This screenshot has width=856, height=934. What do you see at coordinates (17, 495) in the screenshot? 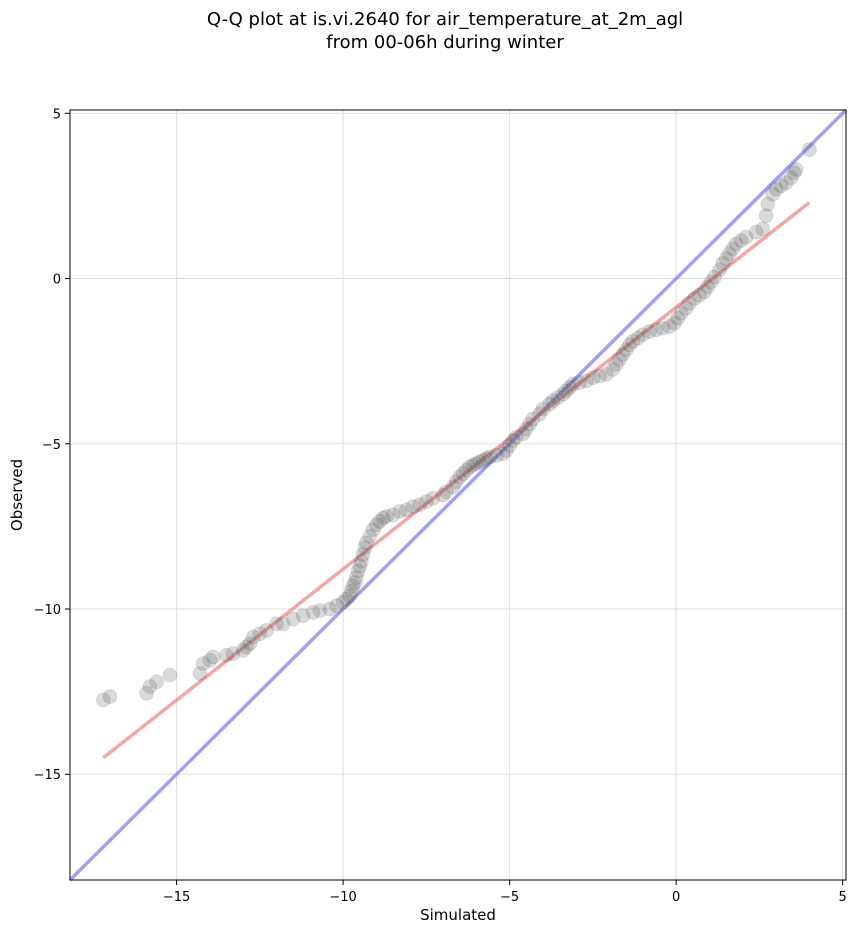
I see `y-axis-label: Observed` at bounding box center [17, 495].